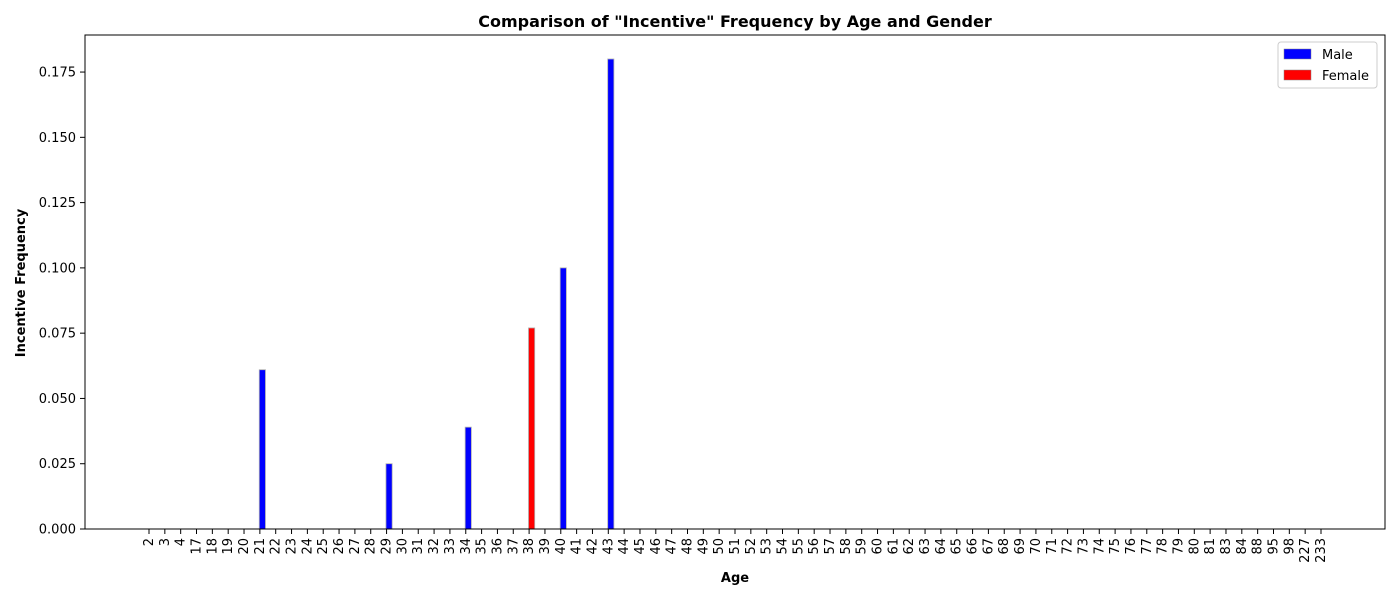  I want to click on legend: Male Female, so click(1327, 65).